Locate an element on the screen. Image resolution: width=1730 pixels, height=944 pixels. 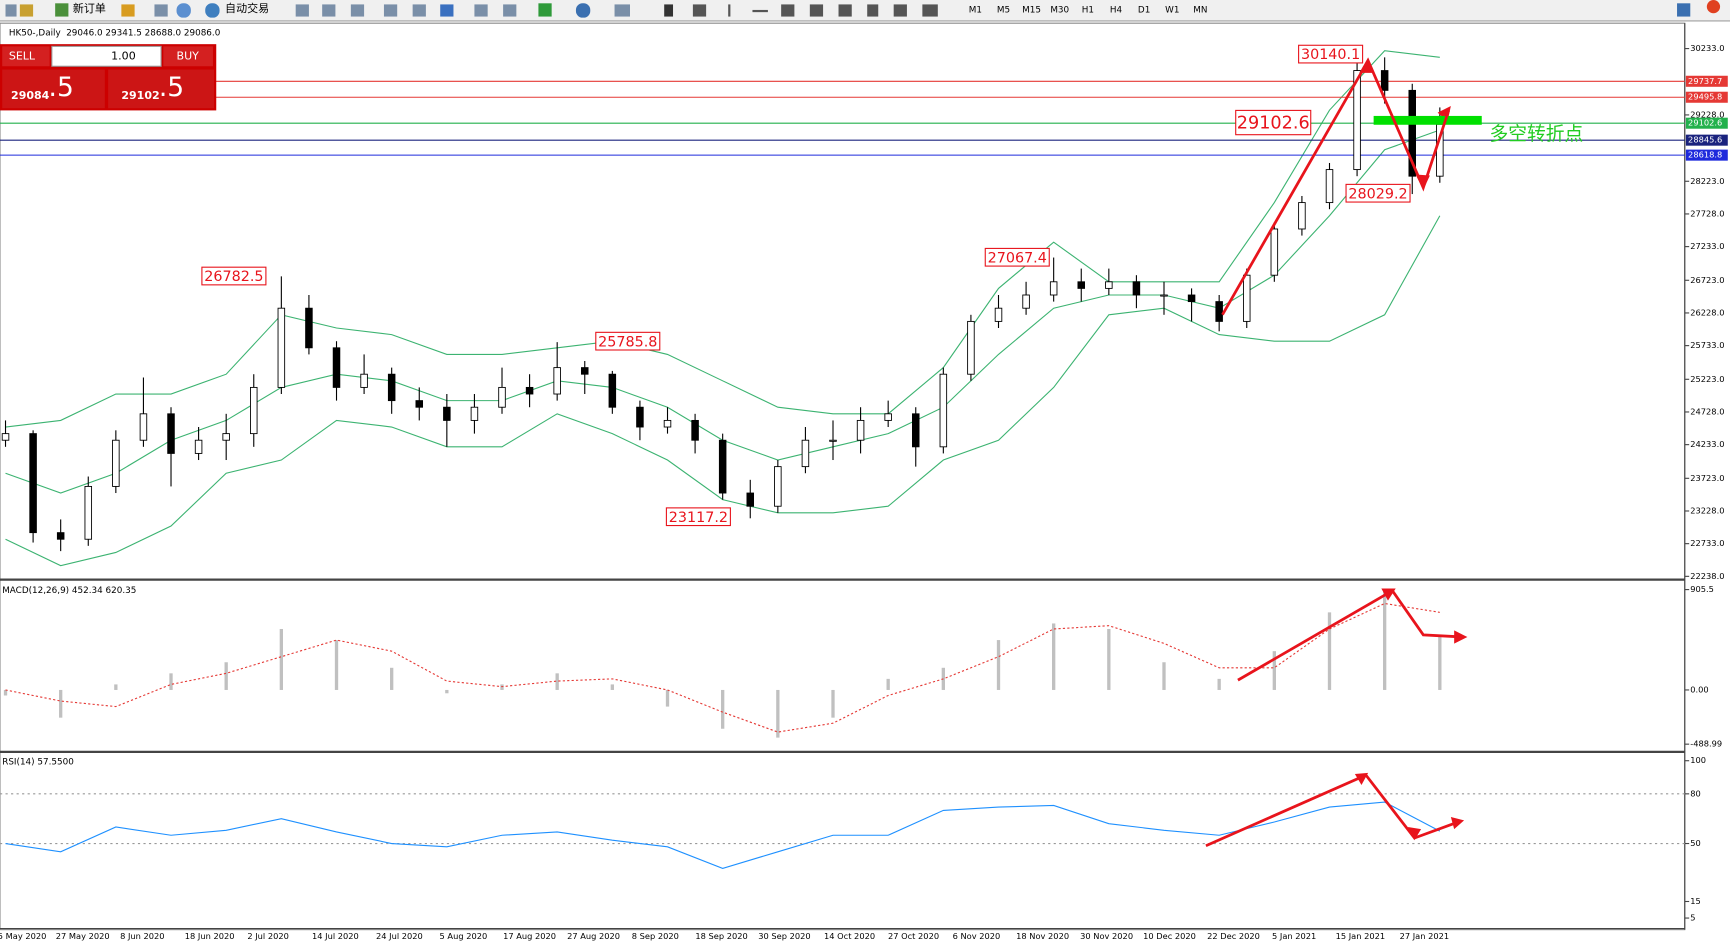
x-tick-label: 24 Jul 2020 is located at coordinates (399, 936).